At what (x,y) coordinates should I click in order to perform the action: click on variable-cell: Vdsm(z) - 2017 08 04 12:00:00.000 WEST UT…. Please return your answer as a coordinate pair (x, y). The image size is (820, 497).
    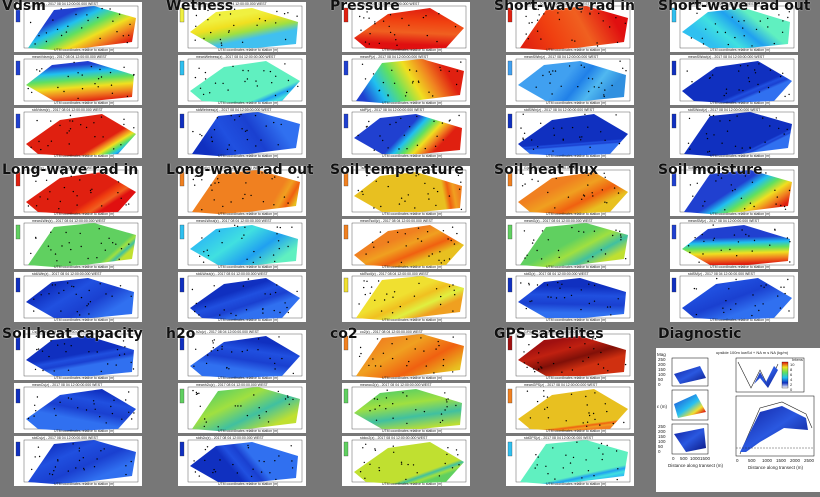
    Looking at the image, I should click on (82, 82).